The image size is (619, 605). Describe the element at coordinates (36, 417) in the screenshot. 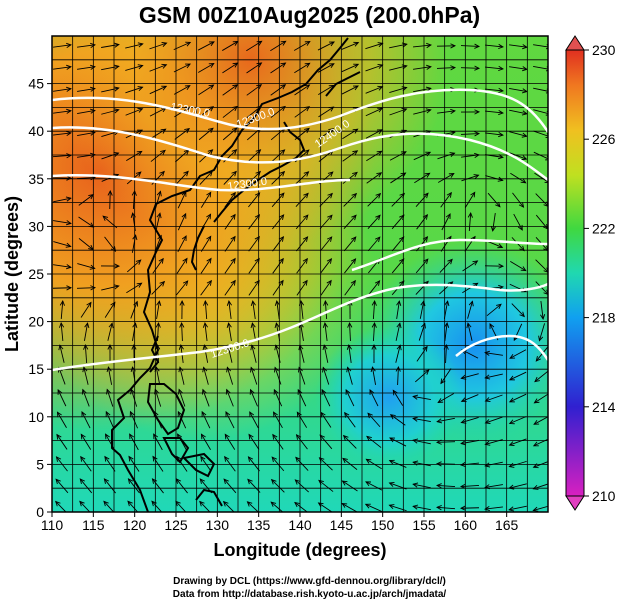

I see `y-tick-label: 10` at that location.